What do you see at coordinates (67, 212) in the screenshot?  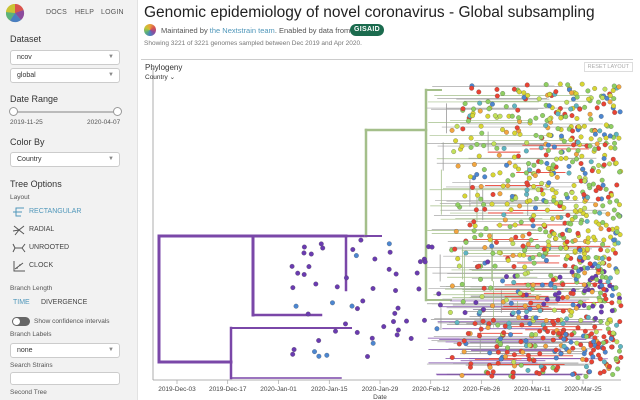 I see `layout-rectangular: RECTANGULAR` at bounding box center [67, 212].